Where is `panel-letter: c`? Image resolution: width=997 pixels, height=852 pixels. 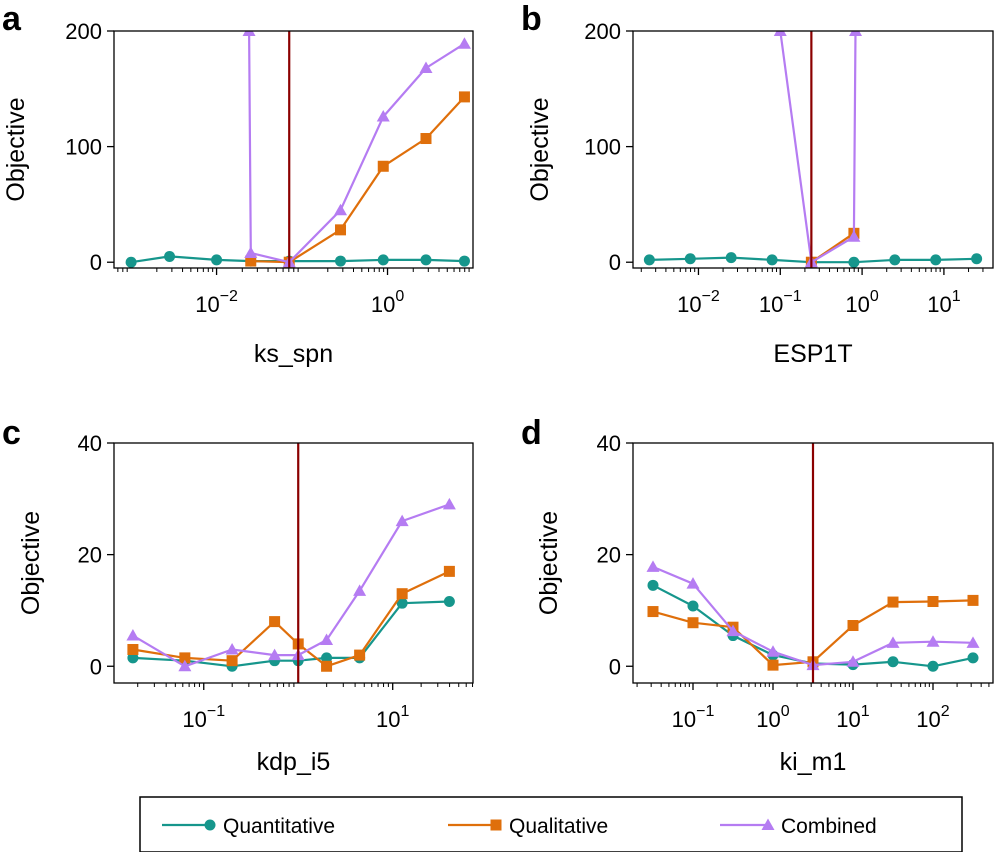
panel-letter: c is located at coordinates (11, 433).